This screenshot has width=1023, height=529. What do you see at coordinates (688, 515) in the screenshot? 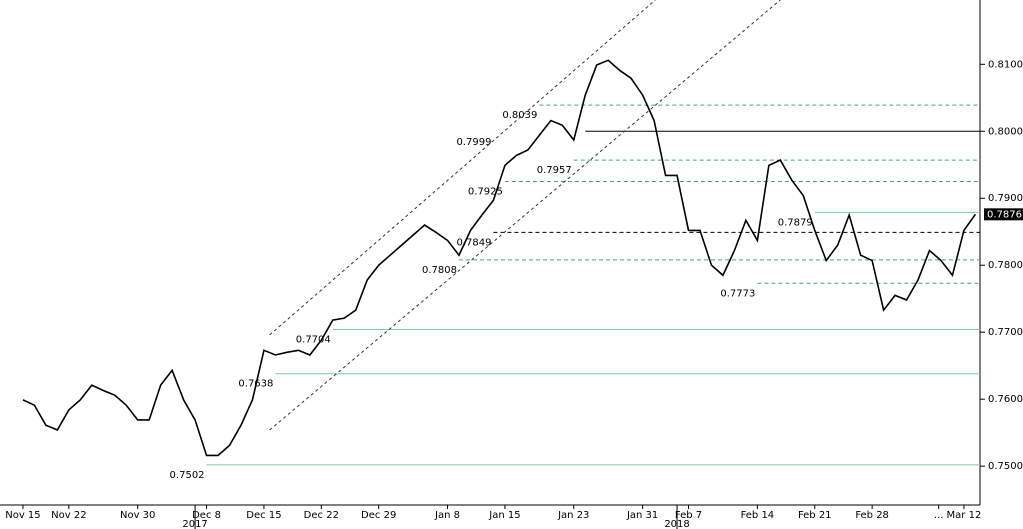
I see `x-tick-label: Feb 7` at bounding box center [688, 515].